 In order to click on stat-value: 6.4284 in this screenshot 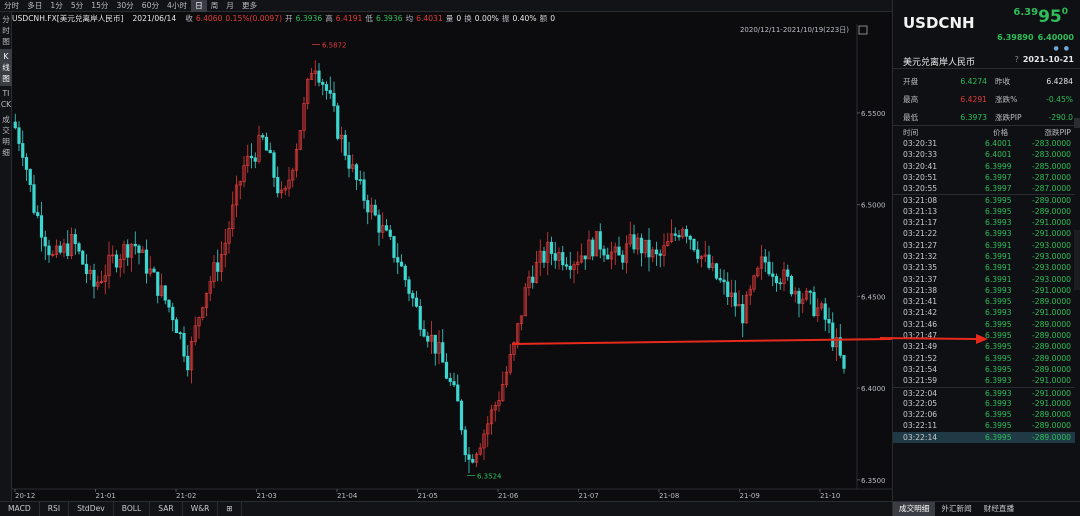, I will do `click(1059, 81)`.